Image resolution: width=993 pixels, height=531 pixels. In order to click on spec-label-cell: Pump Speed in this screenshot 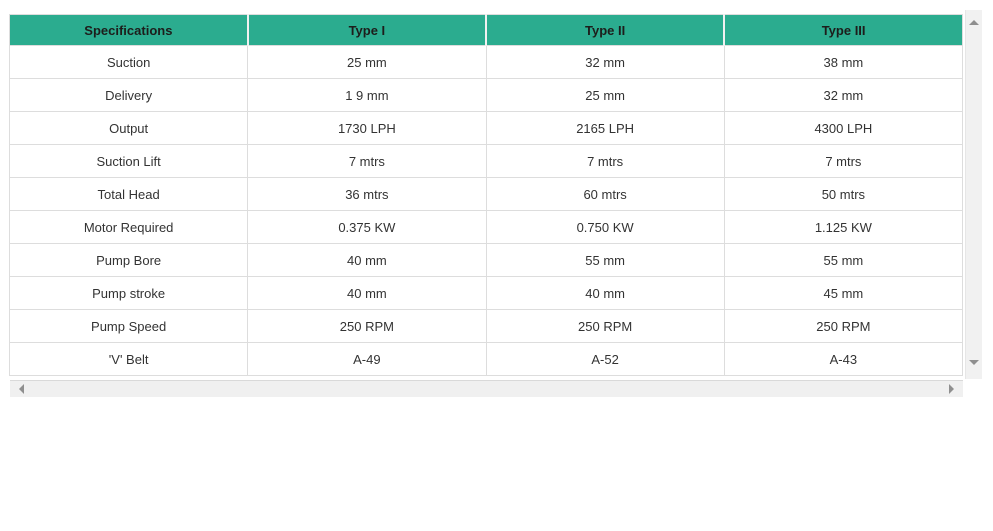, I will do `click(128, 326)`.